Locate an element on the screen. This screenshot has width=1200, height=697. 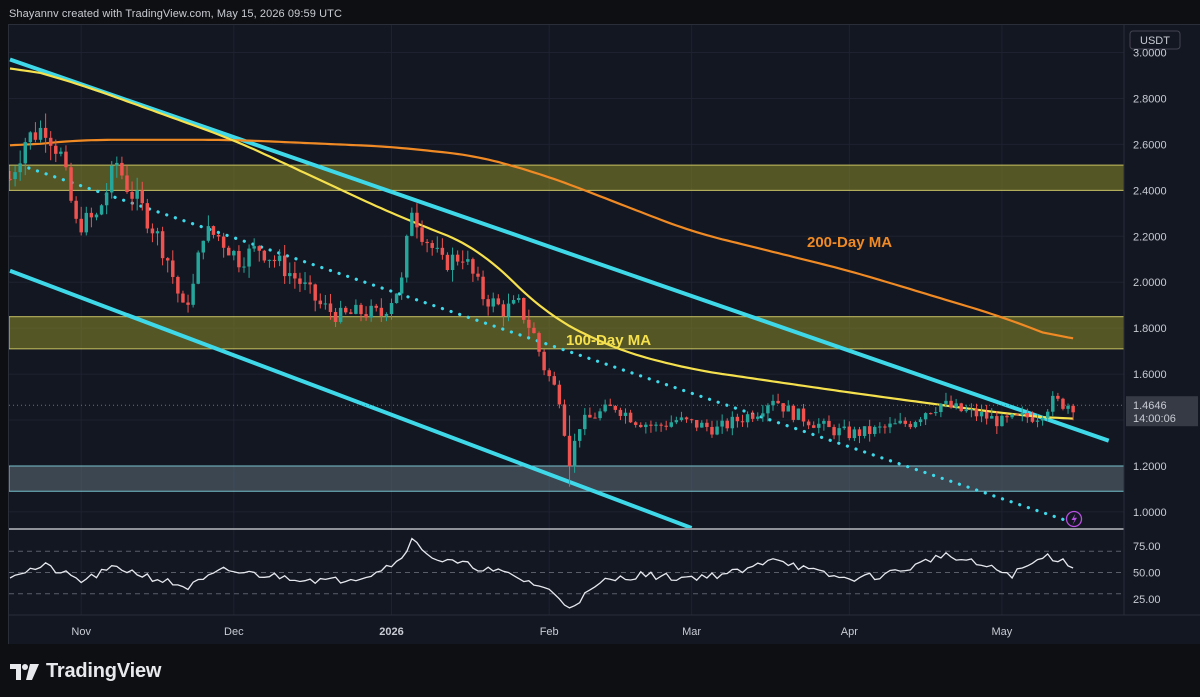
current-price-tag is located at coordinates (1162, 411).